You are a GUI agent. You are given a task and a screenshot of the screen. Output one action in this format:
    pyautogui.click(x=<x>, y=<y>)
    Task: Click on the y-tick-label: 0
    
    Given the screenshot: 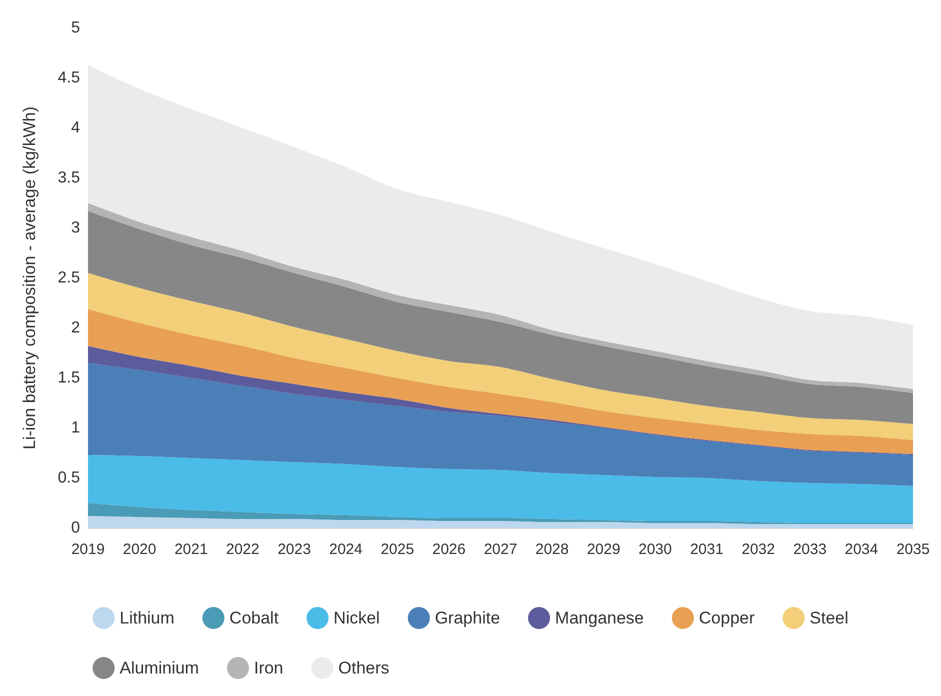 What is the action you would take?
    pyautogui.click(x=75, y=528)
    